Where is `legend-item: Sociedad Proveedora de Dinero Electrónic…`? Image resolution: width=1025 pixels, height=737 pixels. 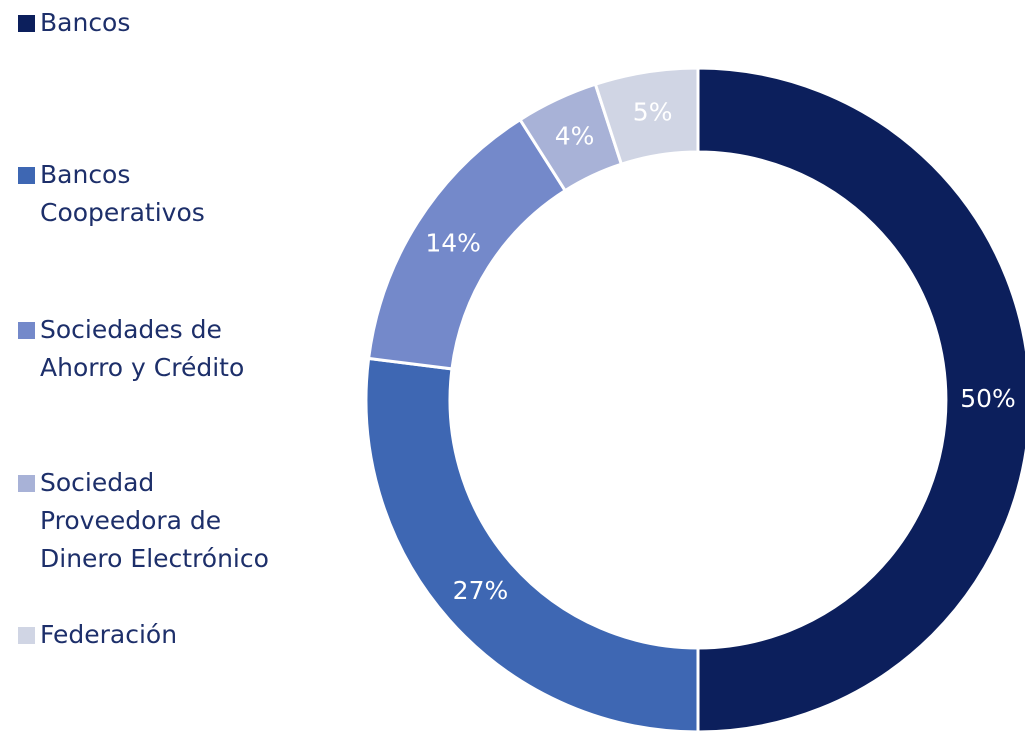
legend-item: Sociedad Proveedora de Dinero Electrónic… is located at coordinates (143, 521).